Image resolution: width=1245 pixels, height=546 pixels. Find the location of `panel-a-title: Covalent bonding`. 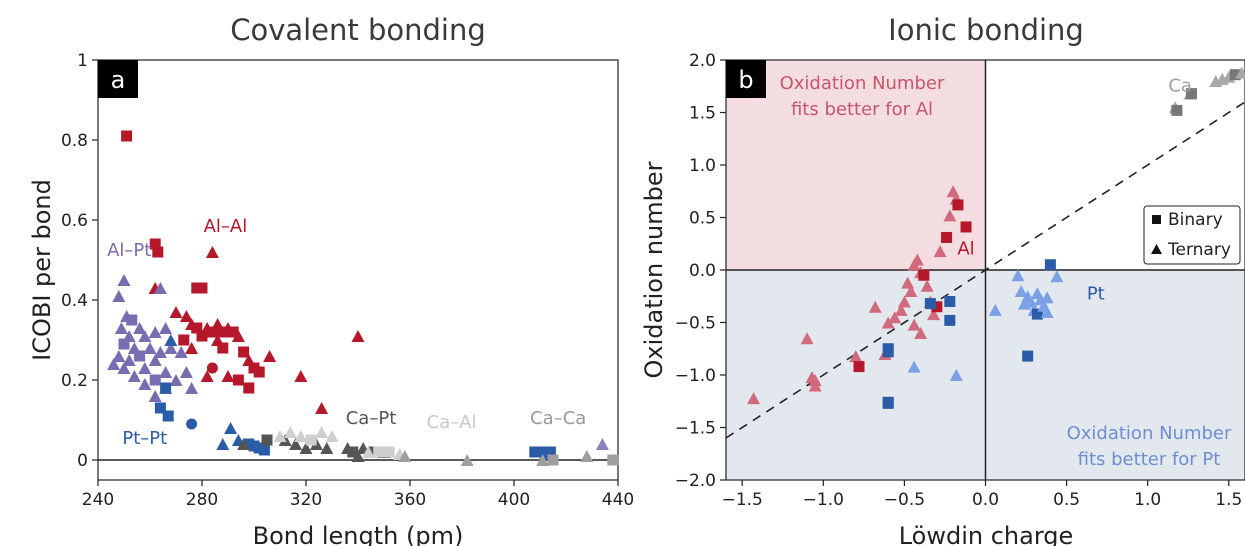

panel-a-title: Covalent bonding is located at coordinates (358, 30).